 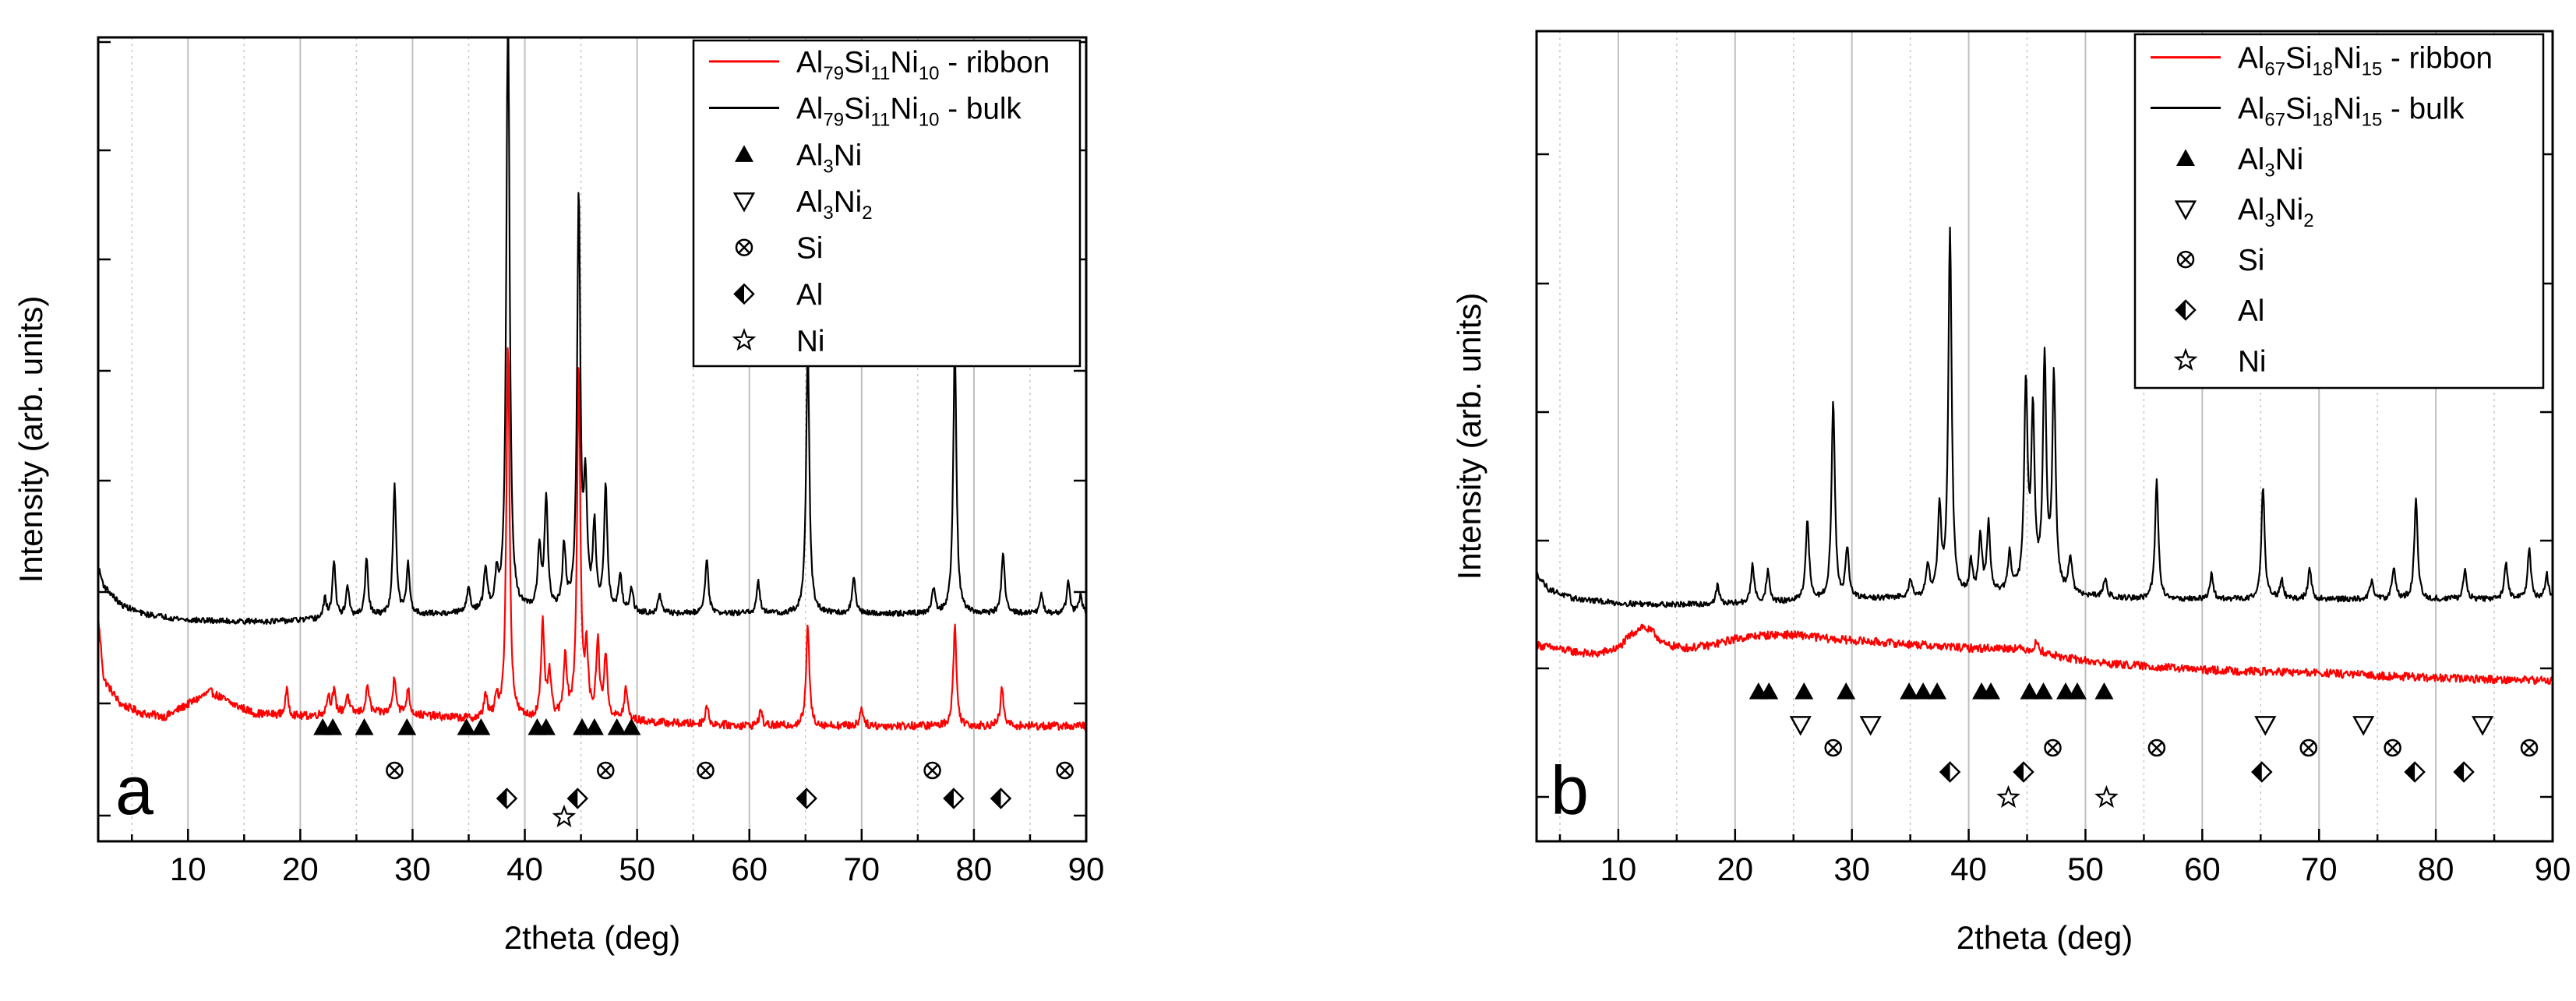 What do you see at coordinates (2252, 362) in the screenshot?
I see `legend-entry-label: Ni` at bounding box center [2252, 362].